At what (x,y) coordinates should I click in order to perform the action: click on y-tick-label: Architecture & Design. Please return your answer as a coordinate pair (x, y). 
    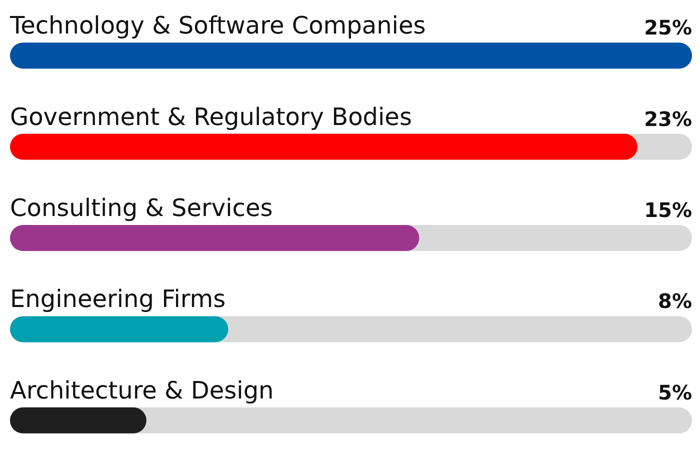
    Looking at the image, I should click on (142, 390).